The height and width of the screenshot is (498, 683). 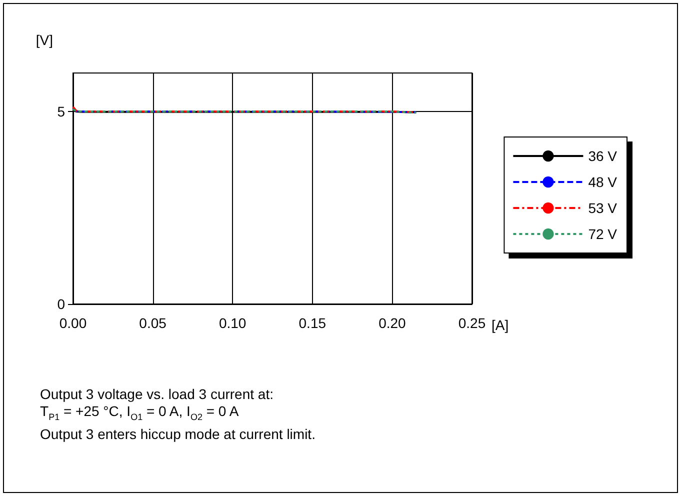 What do you see at coordinates (140, 413) in the screenshot?
I see `text: T$_{P1}$ = +25 °C, I$_{O1}$ = 0 A, I$_{O2}$ = 0 A` at bounding box center [140, 413].